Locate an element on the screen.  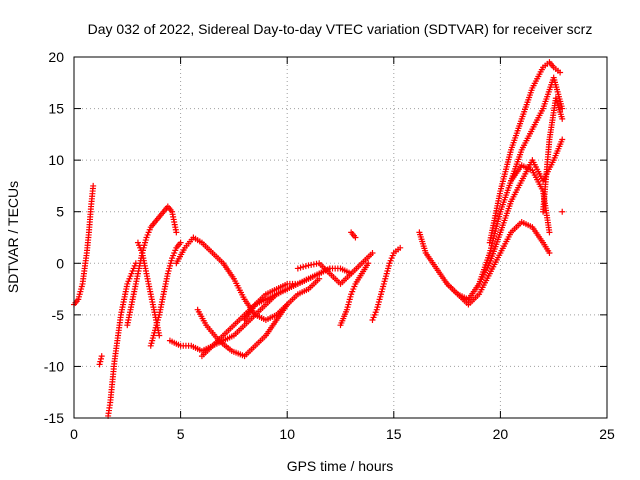
x-tick-label: 5 is located at coordinates (181, 434).